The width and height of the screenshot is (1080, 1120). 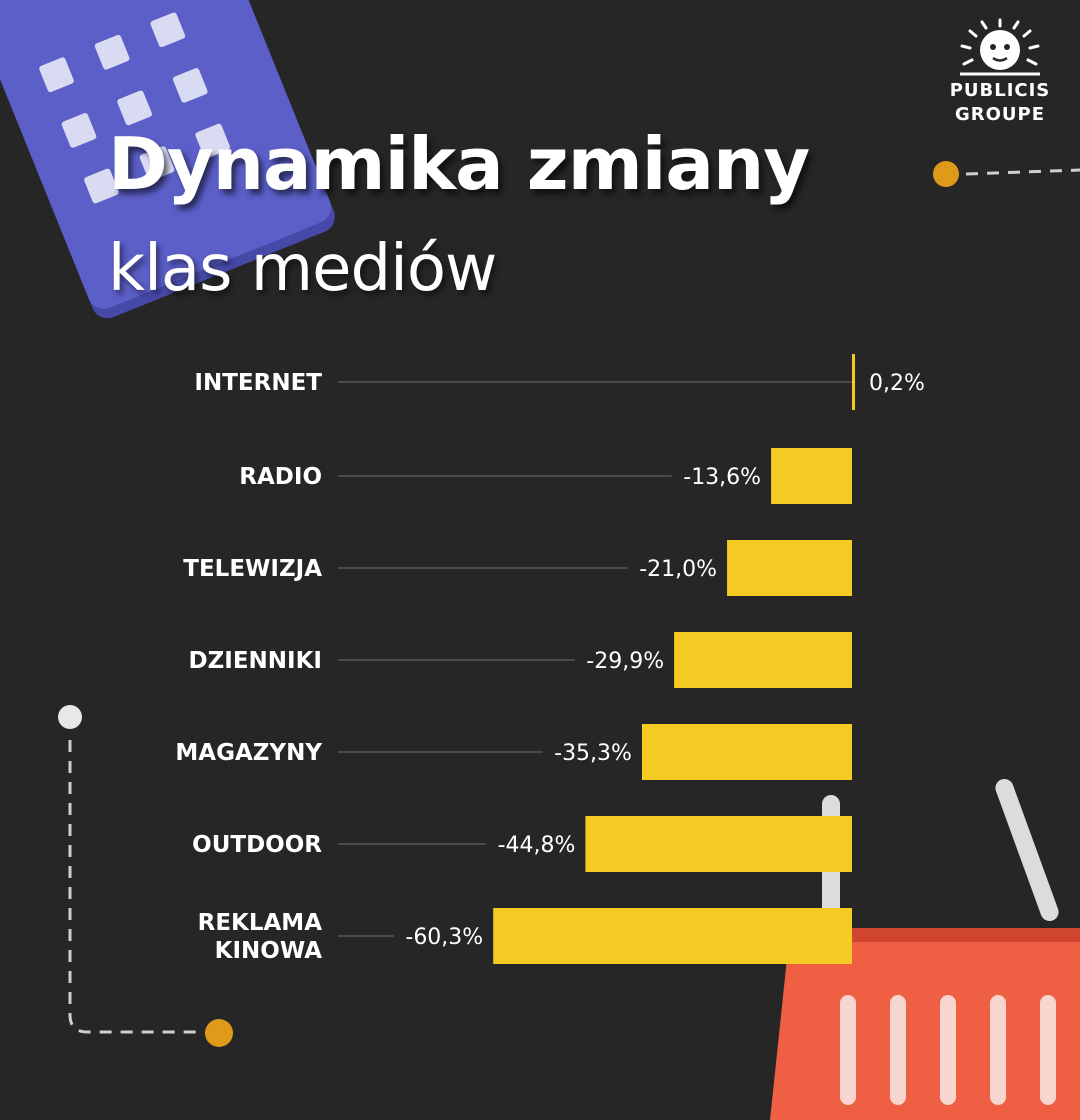 I want to click on category-label: MAGAZYNY, so click(x=248, y=753).